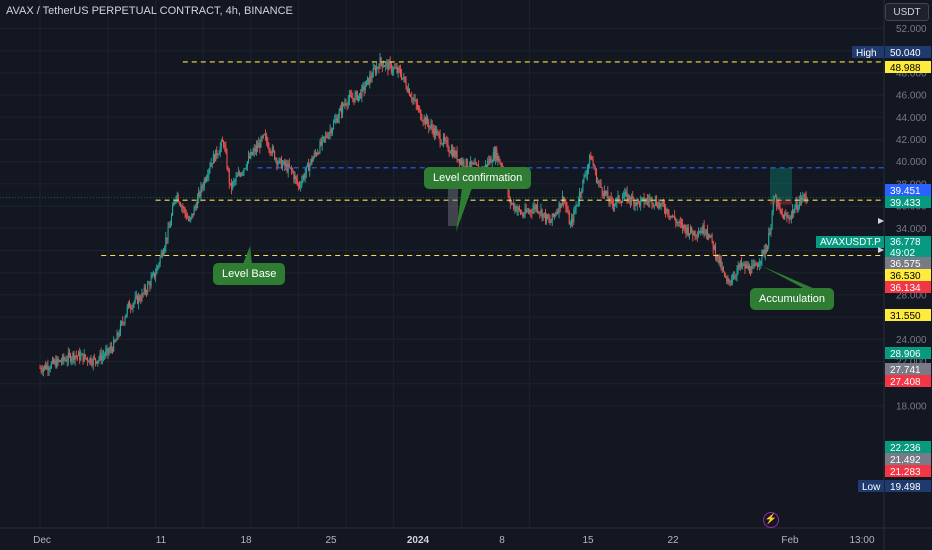  What do you see at coordinates (902, 253) in the screenshot?
I see `price-tag-countdown: 49:02` at bounding box center [902, 253].